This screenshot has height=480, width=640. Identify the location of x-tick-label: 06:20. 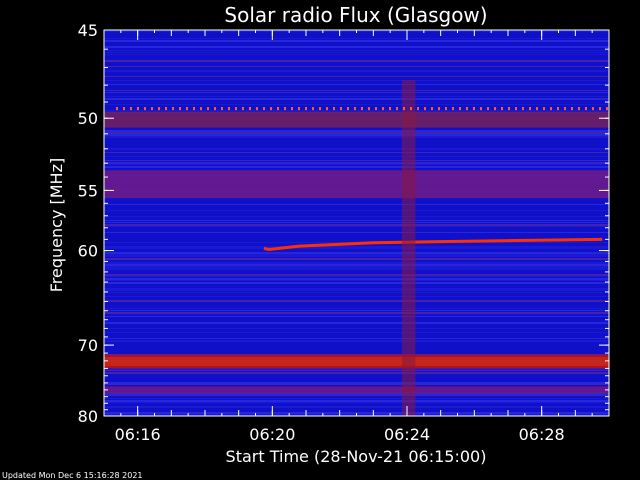
(272, 434).